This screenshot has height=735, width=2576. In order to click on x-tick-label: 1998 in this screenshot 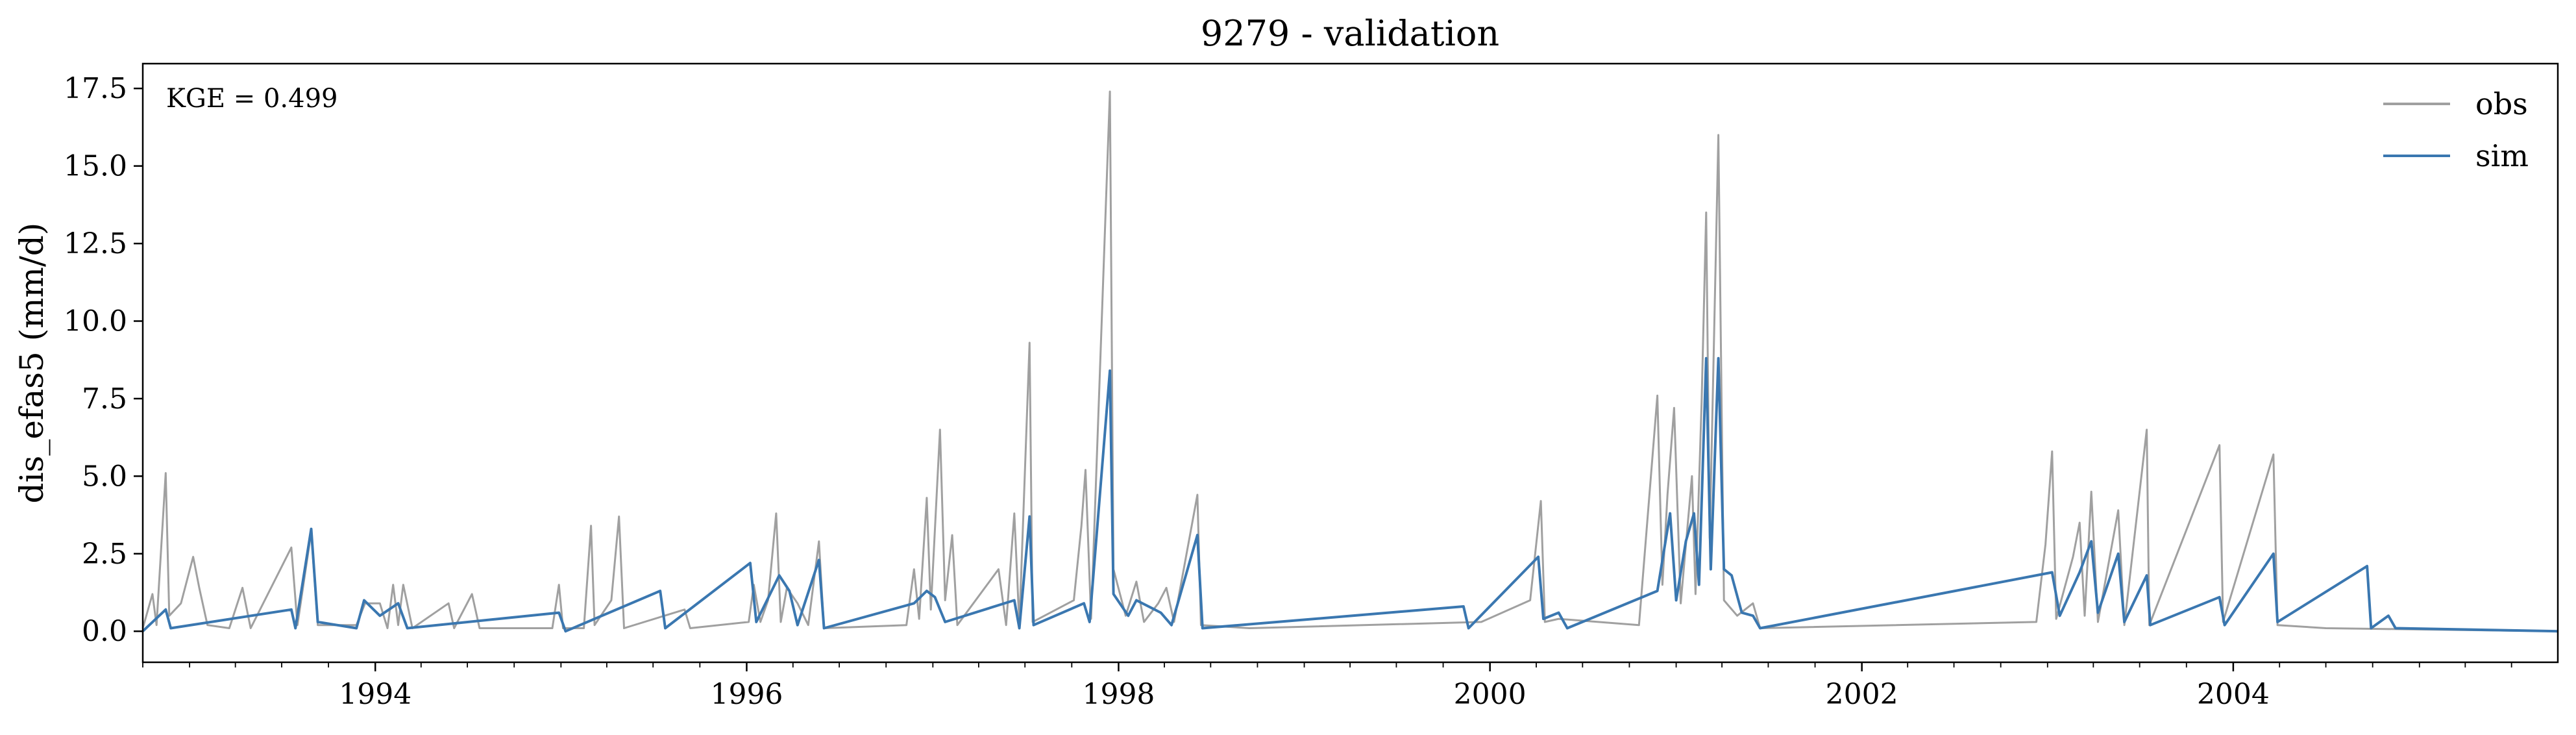, I will do `click(1118, 694)`.